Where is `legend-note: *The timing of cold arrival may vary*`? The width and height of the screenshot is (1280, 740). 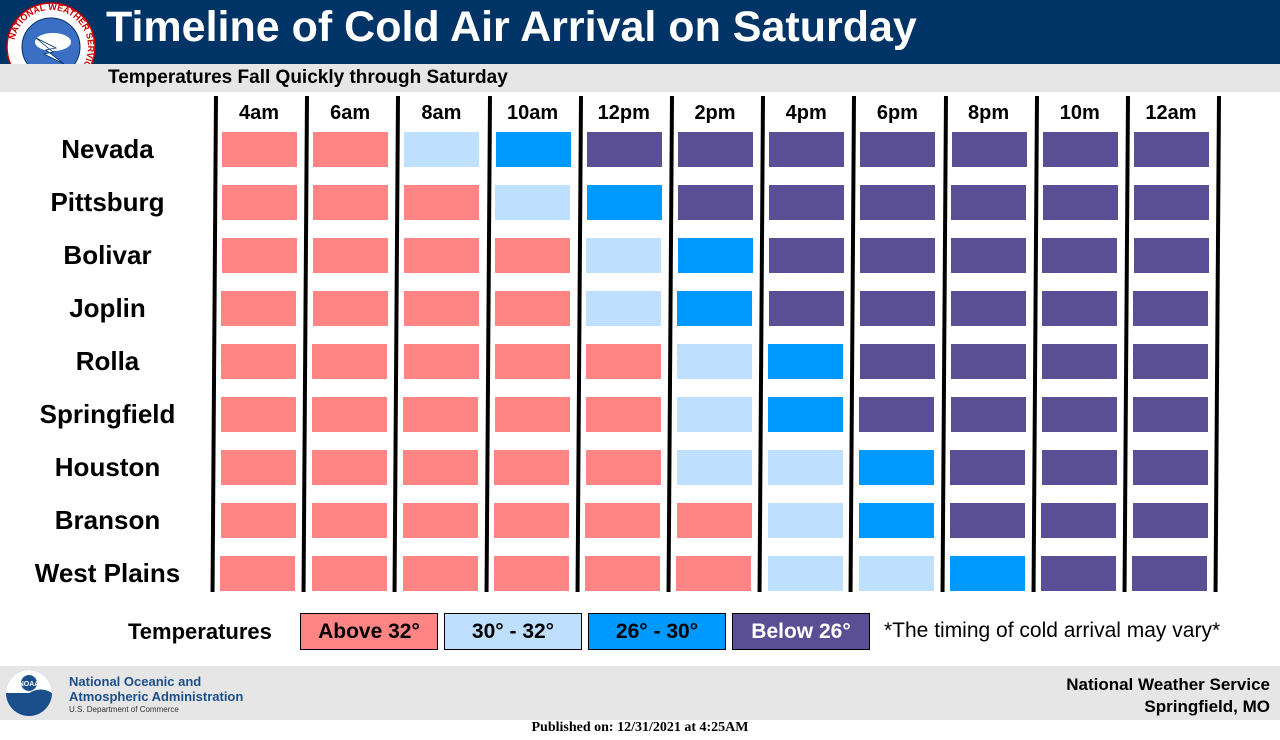 legend-note: *The timing of cold arrival may vary* is located at coordinates (1052, 630).